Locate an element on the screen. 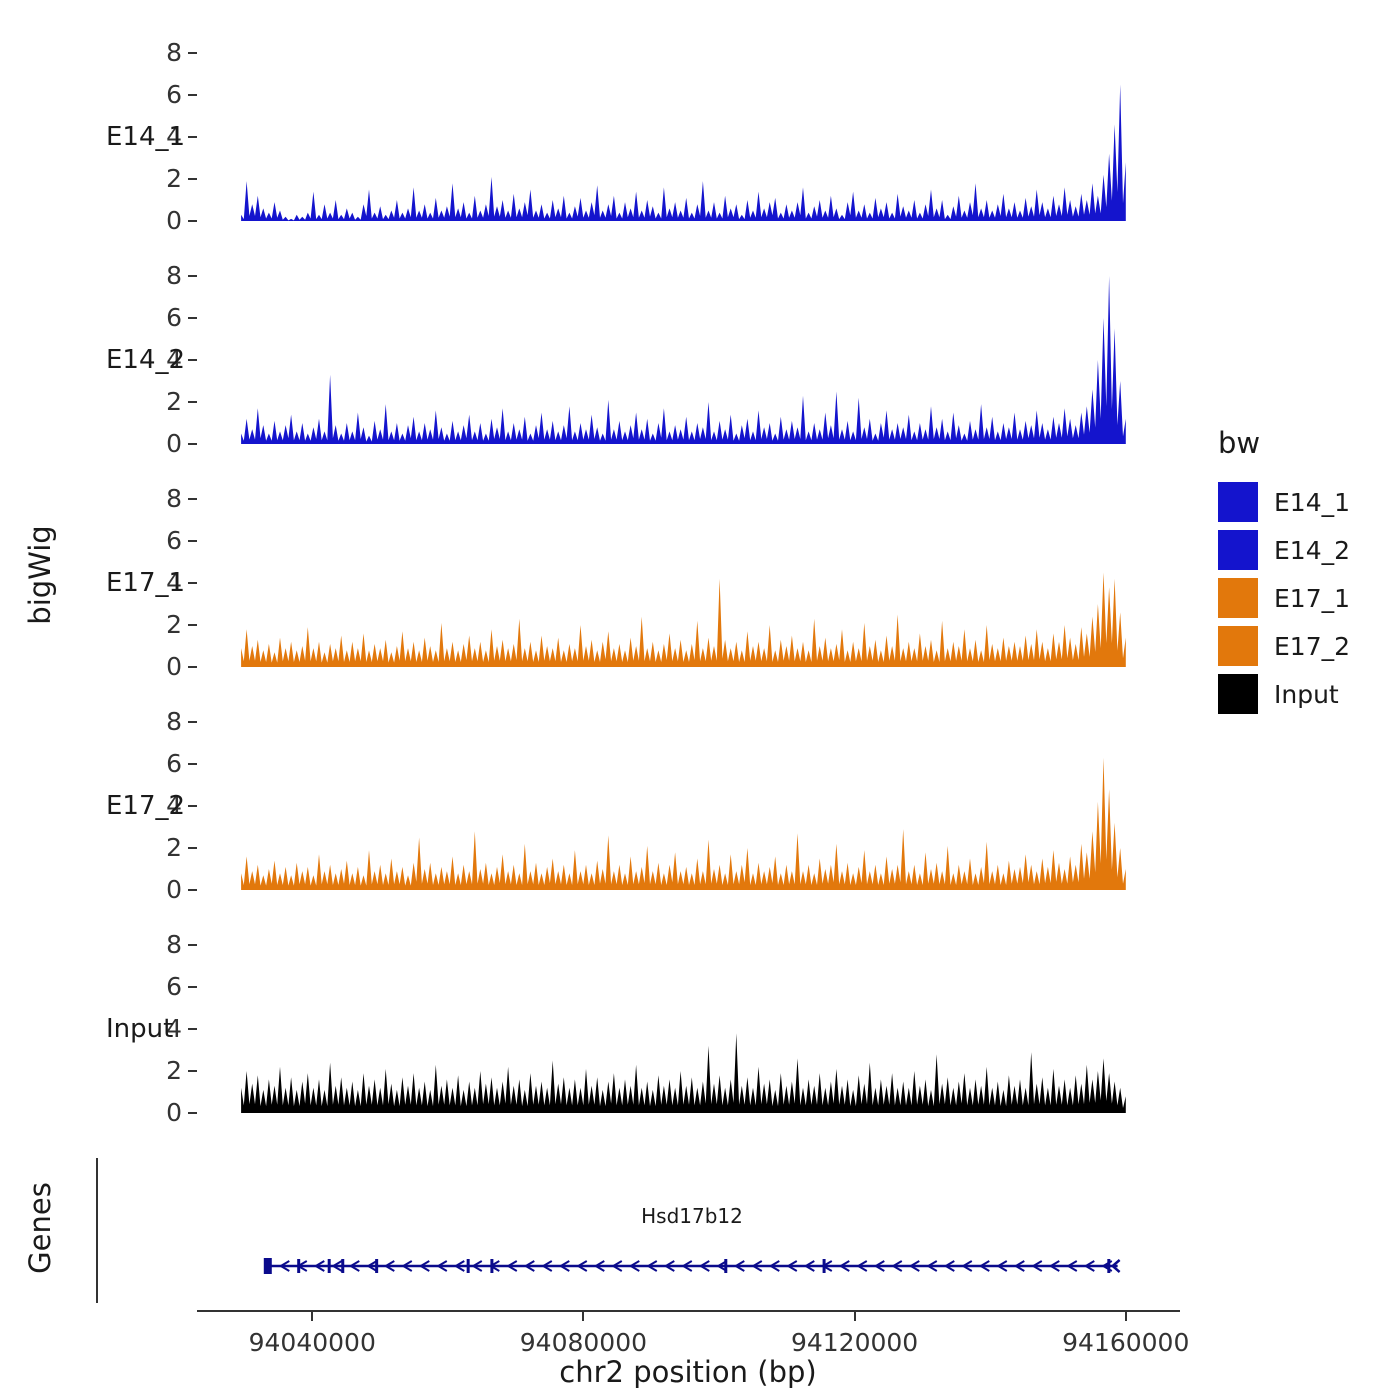 This screenshot has height=1400, width=1400. legend-item: E17_2 is located at coordinates (1280, 646).